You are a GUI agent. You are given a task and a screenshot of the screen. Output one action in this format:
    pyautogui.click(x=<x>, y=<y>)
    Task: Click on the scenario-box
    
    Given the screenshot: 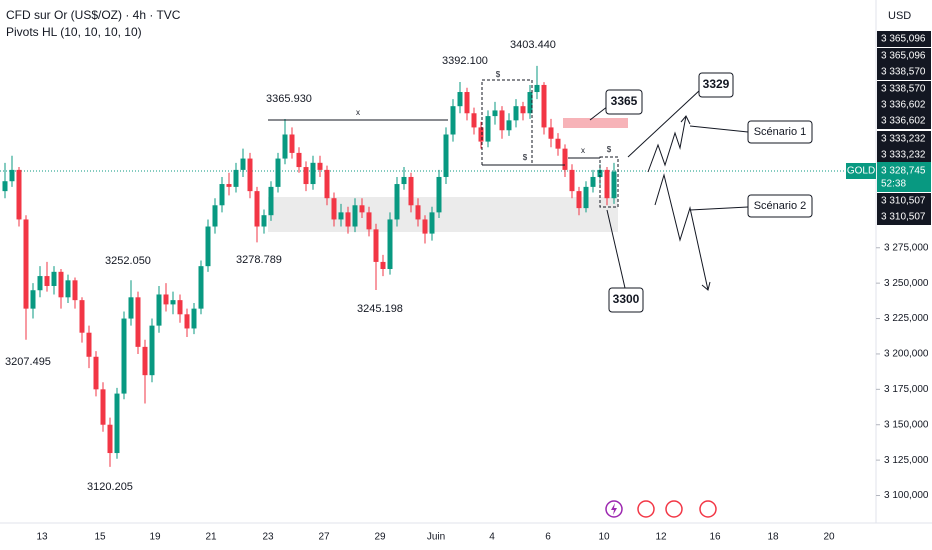 What is the action you would take?
    pyautogui.click(x=780, y=206)
    